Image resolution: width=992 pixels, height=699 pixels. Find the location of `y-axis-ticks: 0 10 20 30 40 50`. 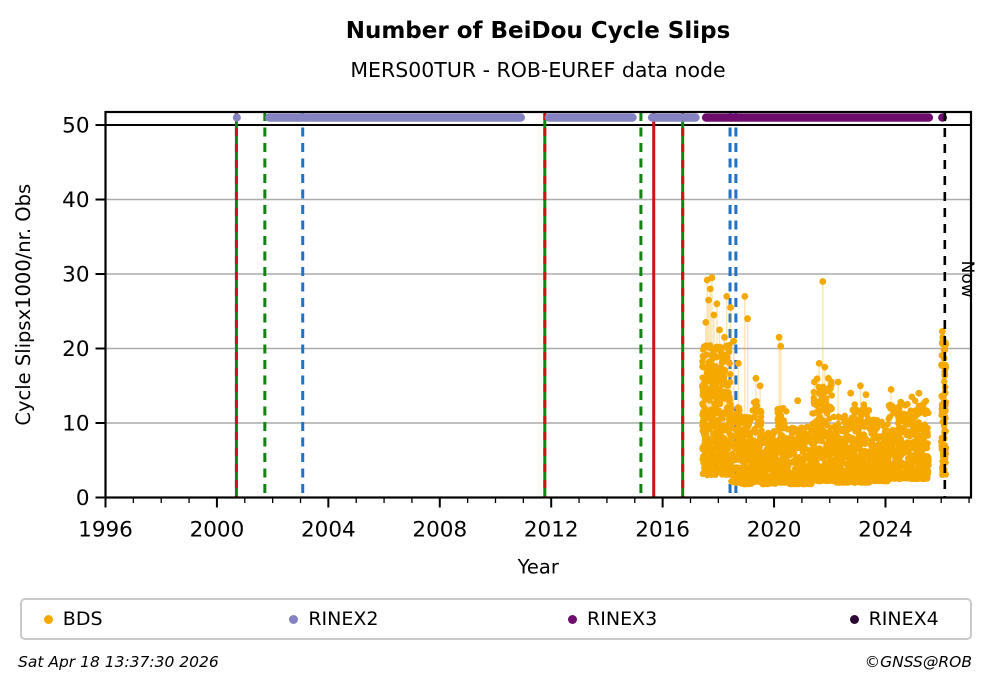

y-axis-ticks: 0 10 20 30 40 50 is located at coordinates (84, 312).